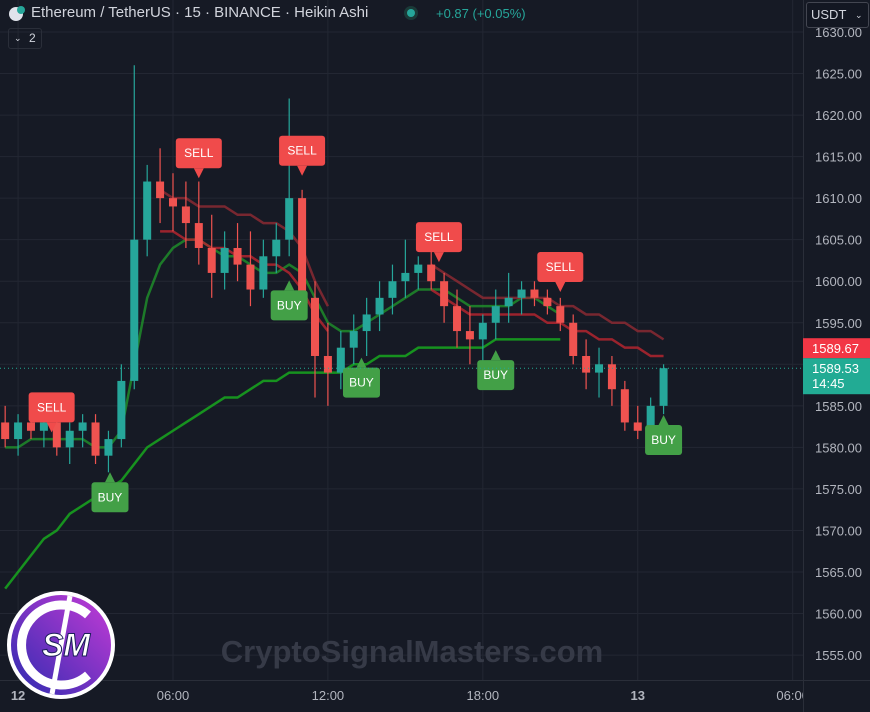 Image resolution: width=870 pixels, height=712 pixels. Describe the element at coordinates (828, 383) in the screenshot. I see `countdown: 14:45` at that location.